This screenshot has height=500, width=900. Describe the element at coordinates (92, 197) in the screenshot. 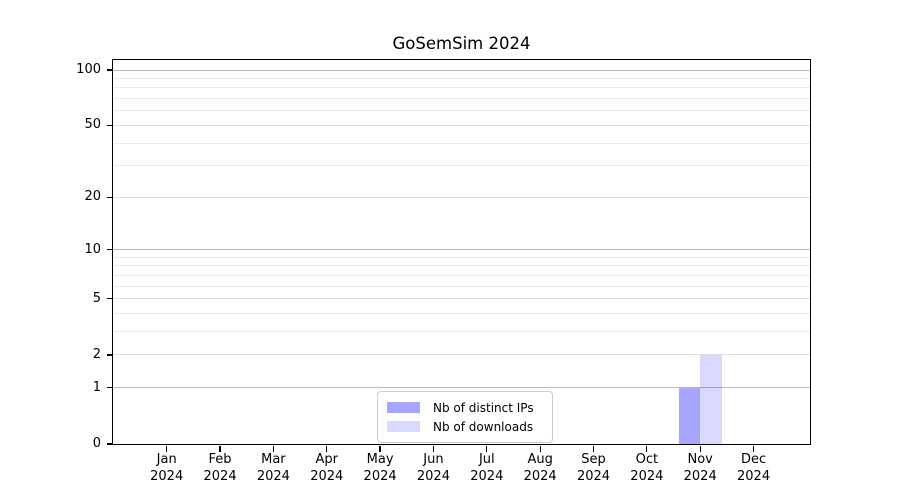

I see `y-tick-label: 20` at that location.